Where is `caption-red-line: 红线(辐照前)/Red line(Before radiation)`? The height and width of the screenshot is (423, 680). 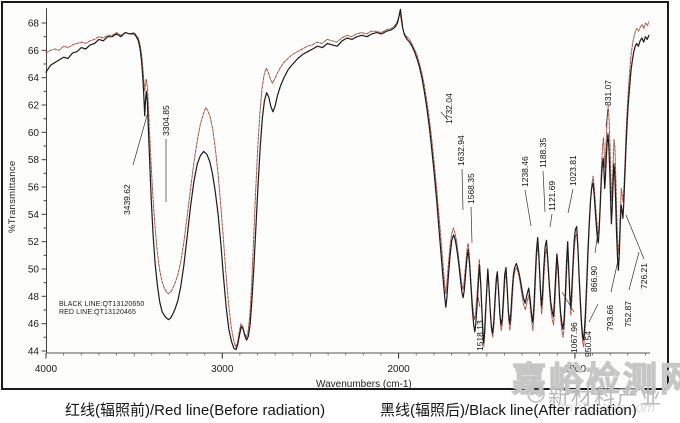
caption-red-line: 红线(辐照前)/Red line(Before radiation) is located at coordinates (195, 410).